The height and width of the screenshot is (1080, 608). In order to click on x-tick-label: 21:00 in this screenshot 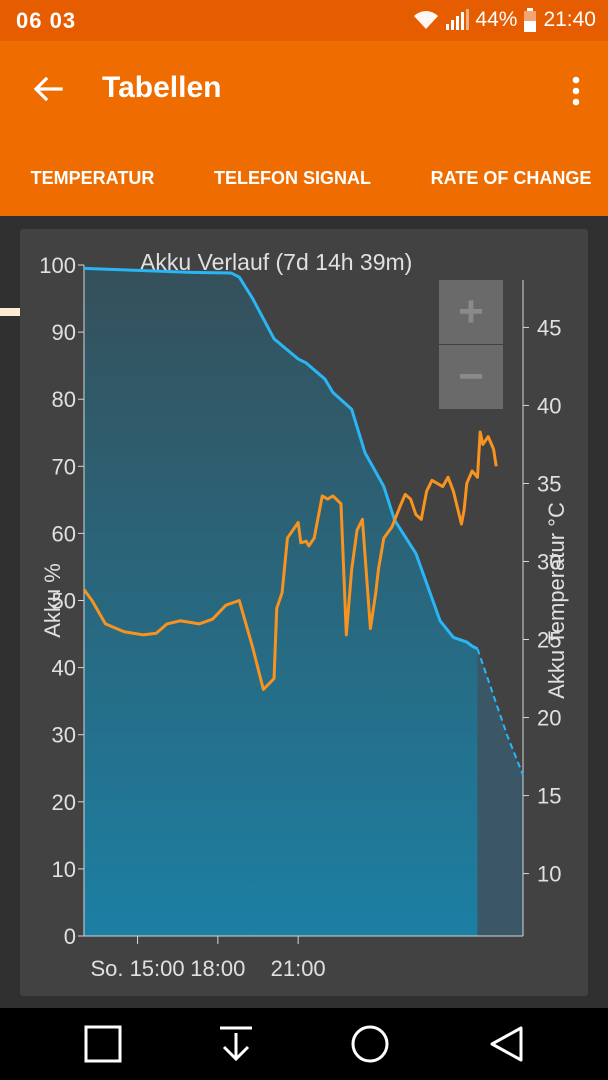, I will do `click(298, 968)`.